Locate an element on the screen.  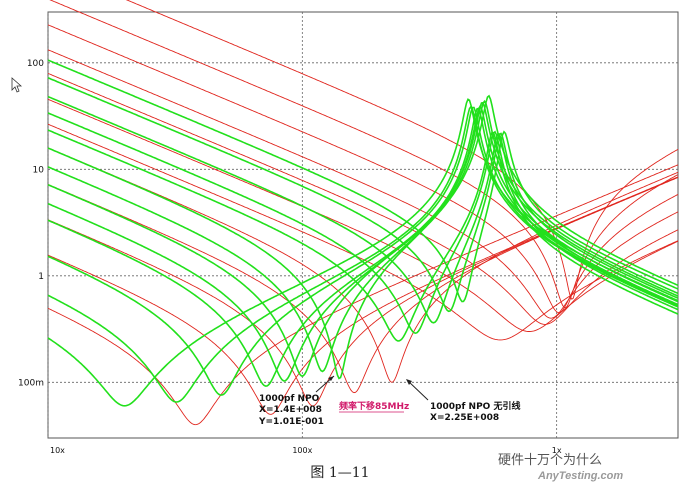
watermark-wechat: 硬件十万个为什么 is located at coordinates (550, 460).